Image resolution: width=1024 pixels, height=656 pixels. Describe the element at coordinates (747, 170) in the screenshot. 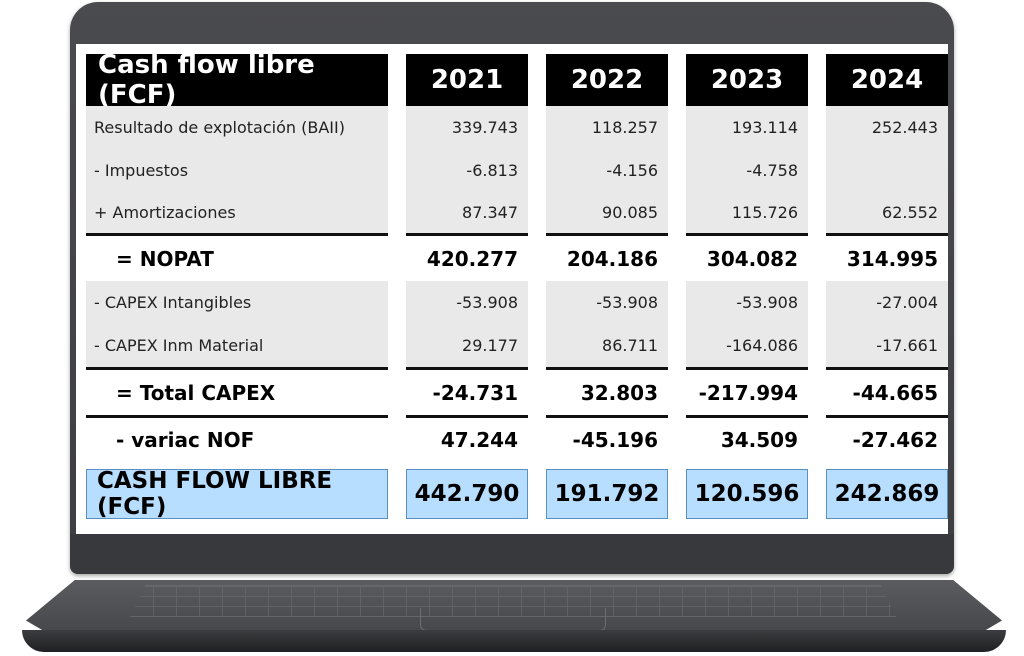

I see `row-value: -4.758` at that location.